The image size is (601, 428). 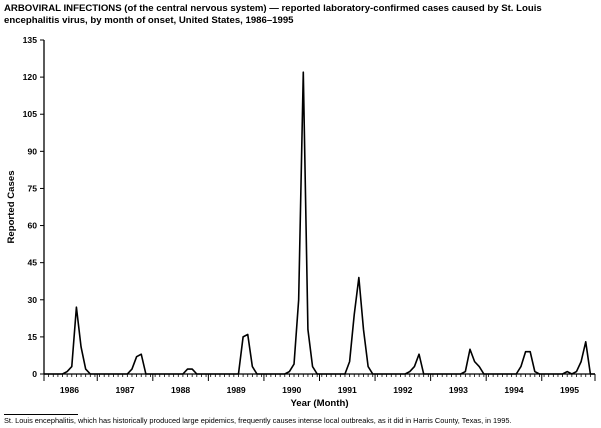 What do you see at coordinates (458, 390) in the screenshot?
I see `x-tick-label: 1993` at bounding box center [458, 390].